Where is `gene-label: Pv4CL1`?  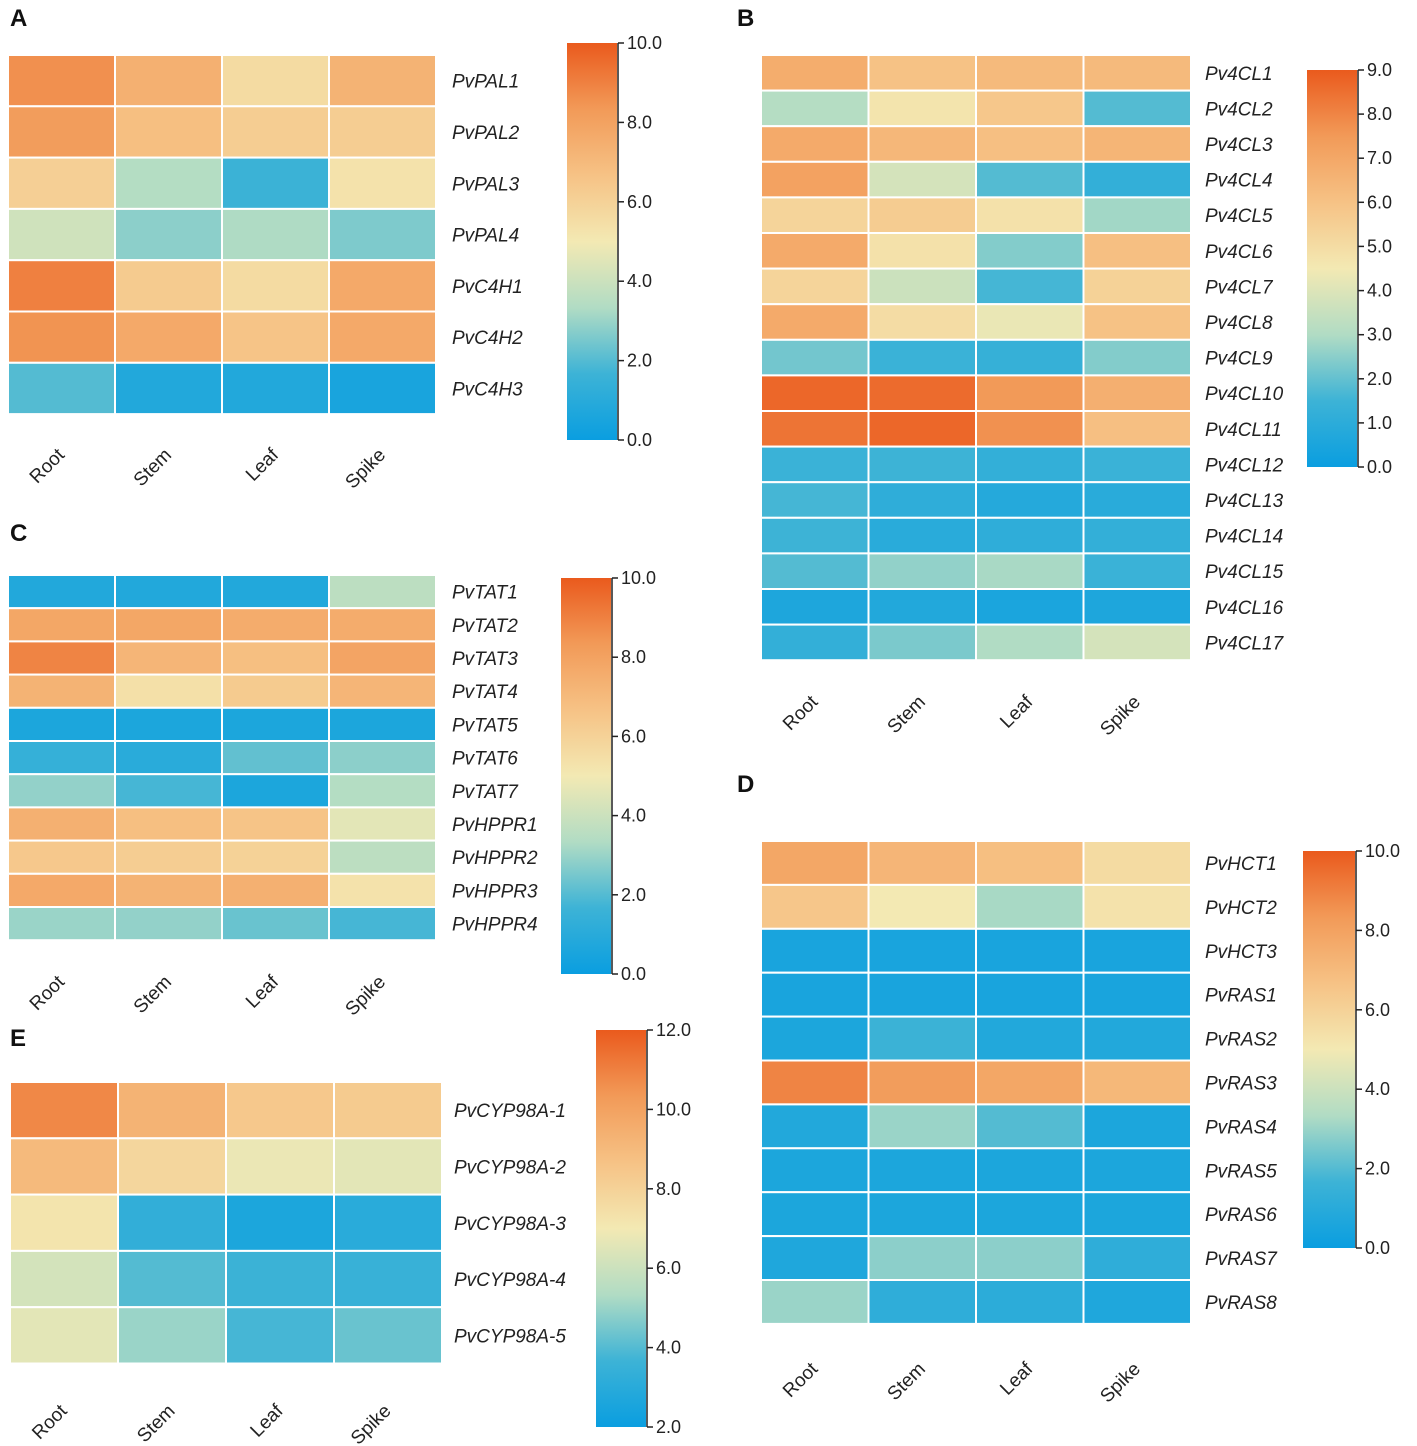 gene-label: Pv4CL1 is located at coordinates (1239, 74).